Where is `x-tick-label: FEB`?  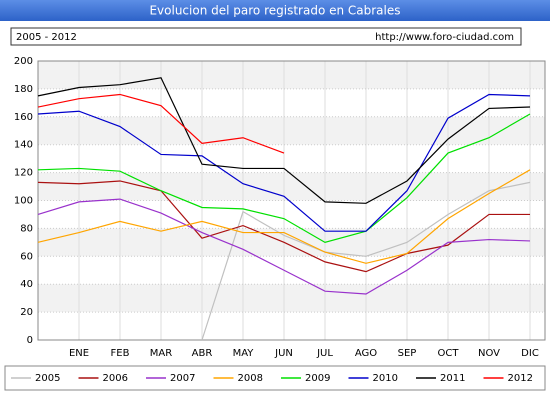
x-tick-label: FEB is located at coordinates (120, 353).